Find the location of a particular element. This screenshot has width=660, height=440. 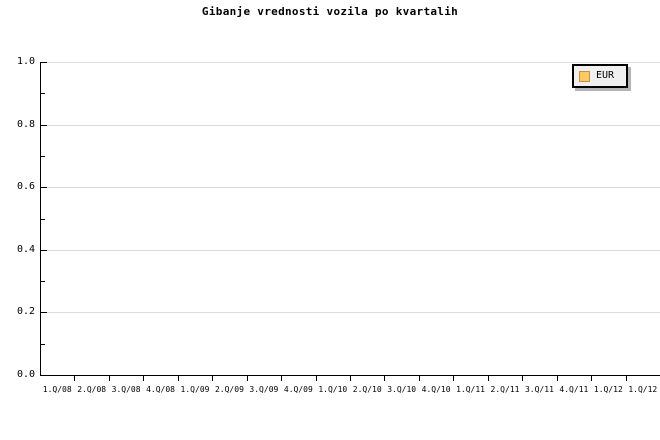

chart-legend: EUR is located at coordinates (600, 76).